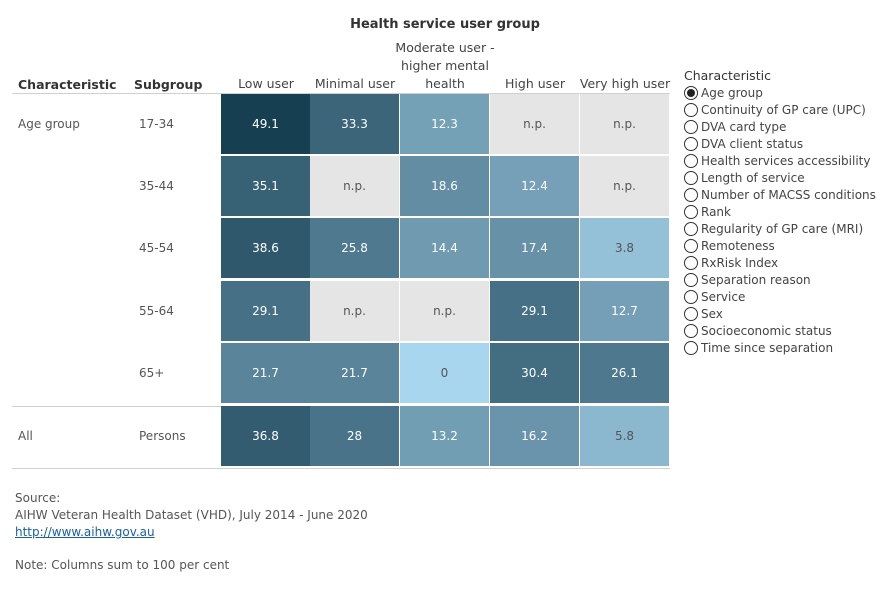 The height and width of the screenshot is (600, 890). I want to click on legend-option: Age group, so click(784, 92).